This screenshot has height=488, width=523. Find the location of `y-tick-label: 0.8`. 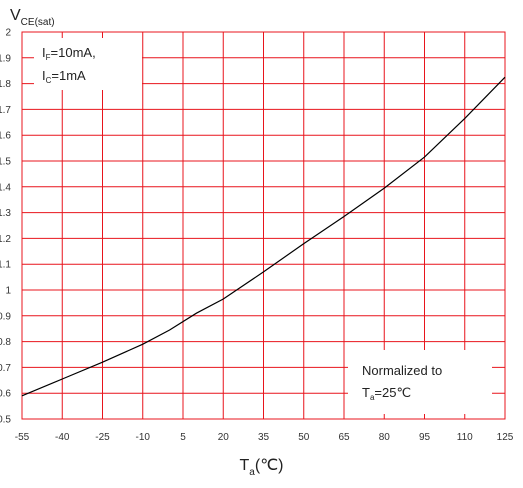

y-tick-label: 0.8 is located at coordinates (5, 342).